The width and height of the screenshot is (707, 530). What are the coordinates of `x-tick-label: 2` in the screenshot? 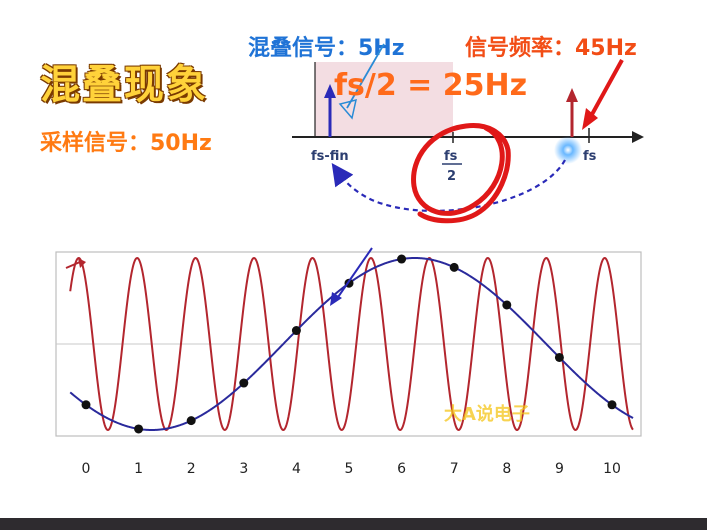 It's located at (191, 469).